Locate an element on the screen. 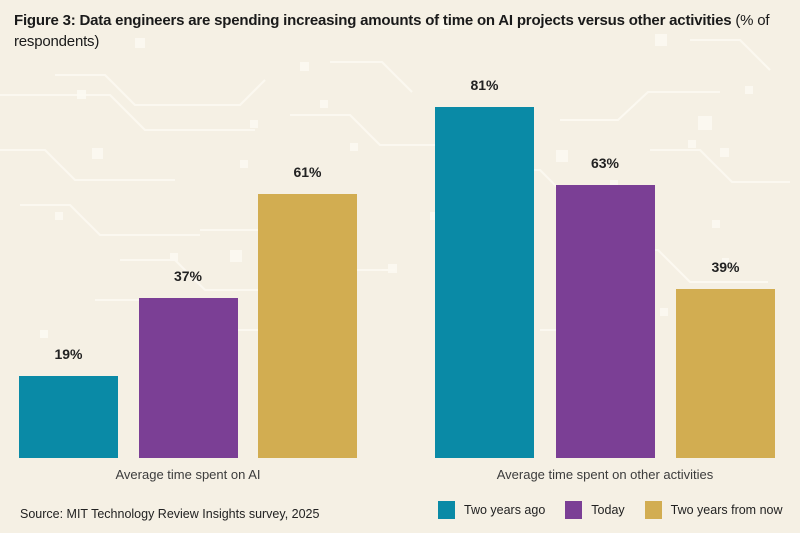 This screenshot has height=533, width=800. legend-label: Two years from now is located at coordinates (726, 510).